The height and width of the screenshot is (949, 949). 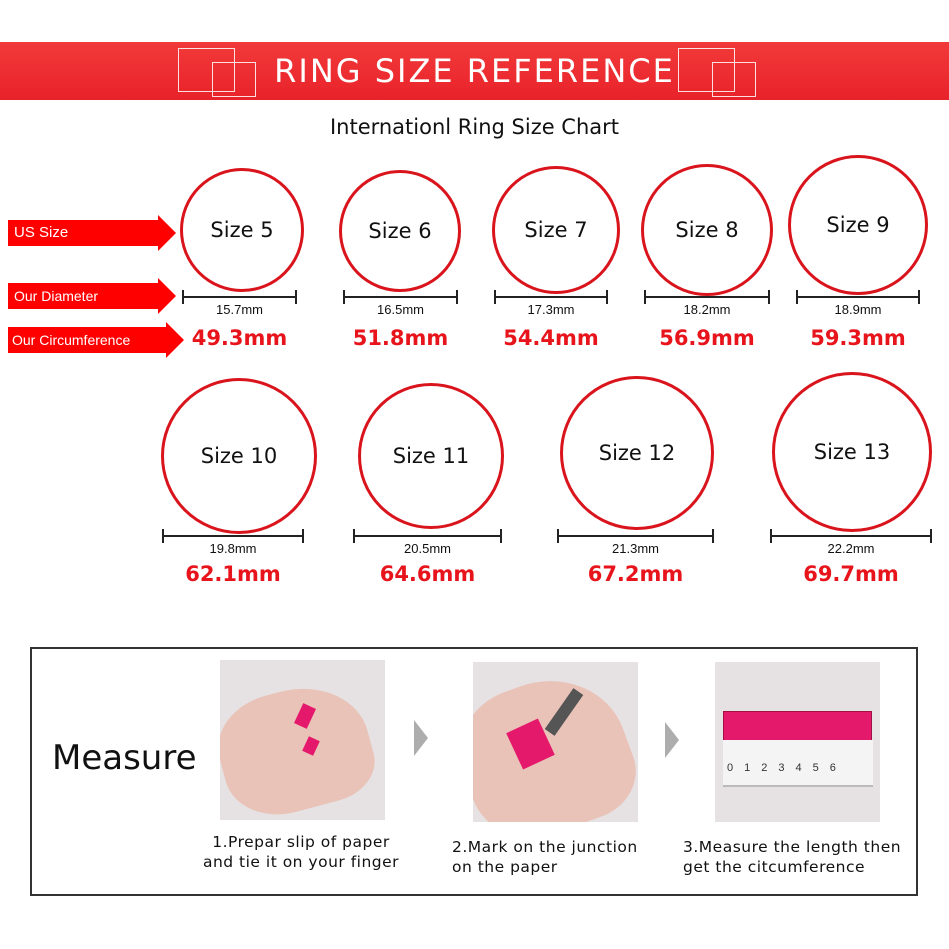 I want to click on diameter-value: 19.8mm, so click(x=233, y=548).